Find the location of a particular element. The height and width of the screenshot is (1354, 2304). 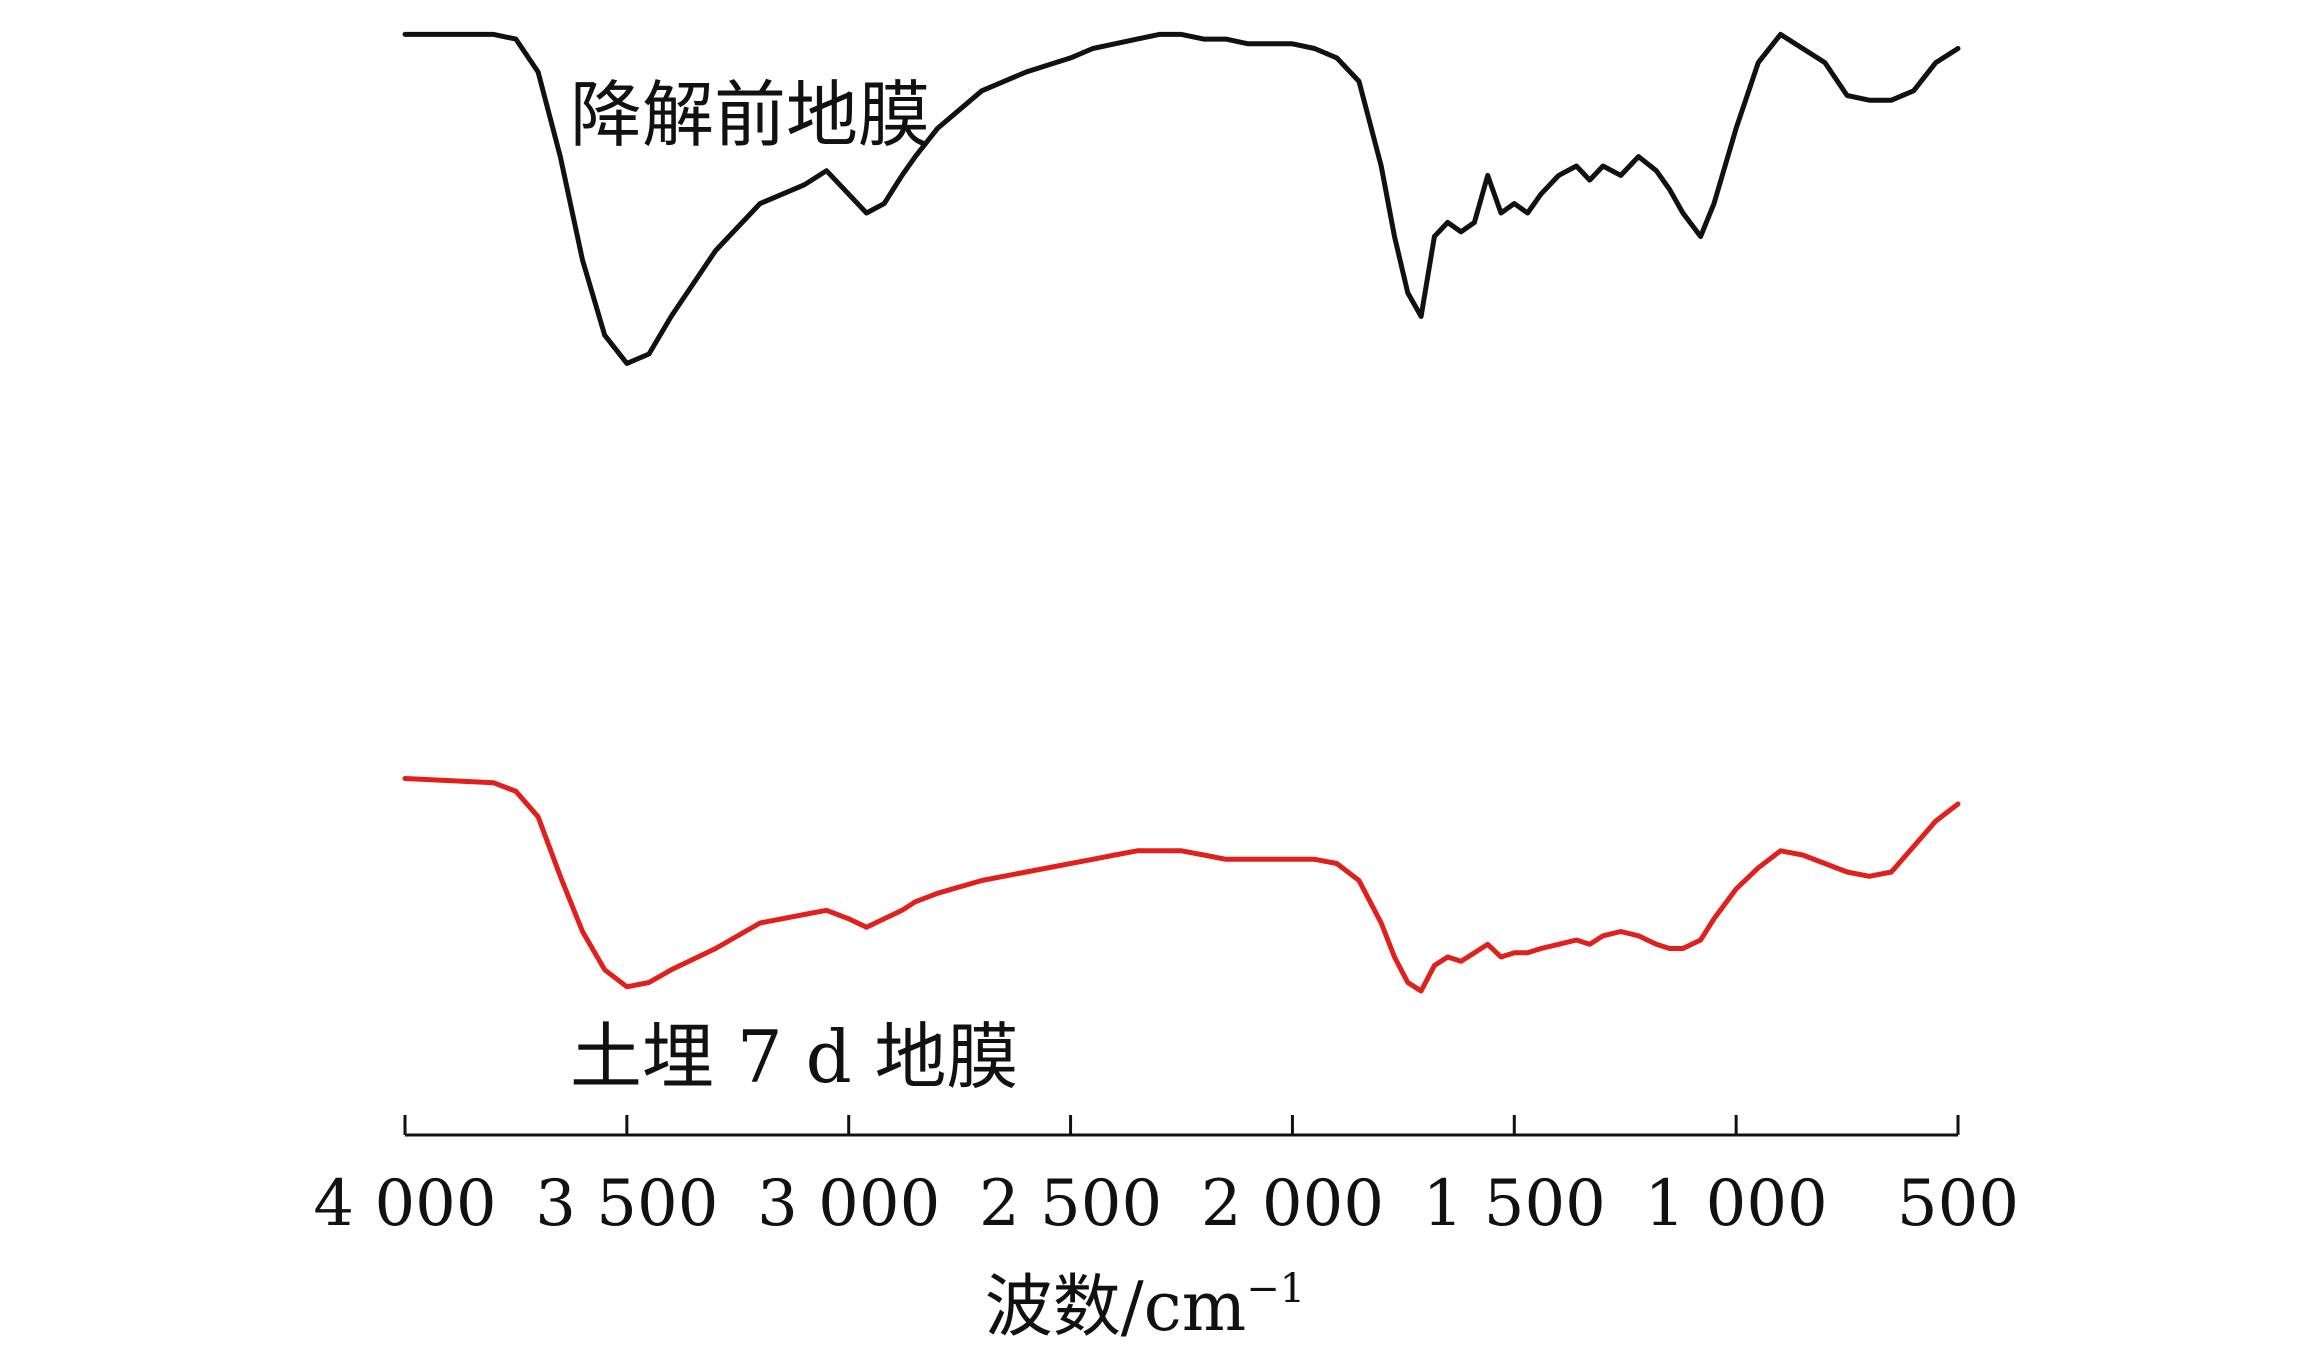

x-tick-label: 1 500 is located at coordinates (1514, 1204).